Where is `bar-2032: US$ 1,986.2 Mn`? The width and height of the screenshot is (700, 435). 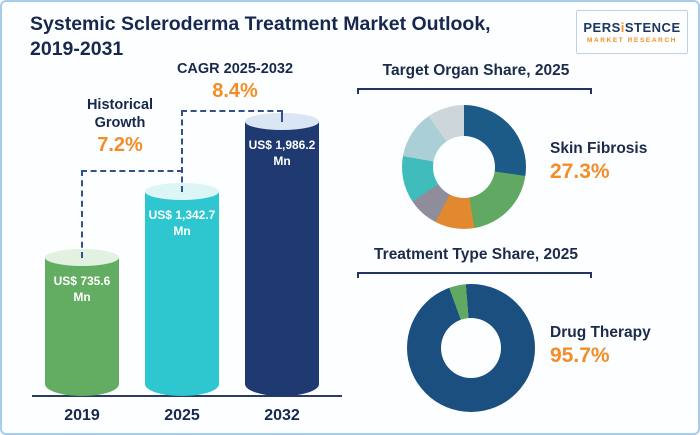
bar-2032: US$ 1,986.2 Mn is located at coordinates (282, 254).